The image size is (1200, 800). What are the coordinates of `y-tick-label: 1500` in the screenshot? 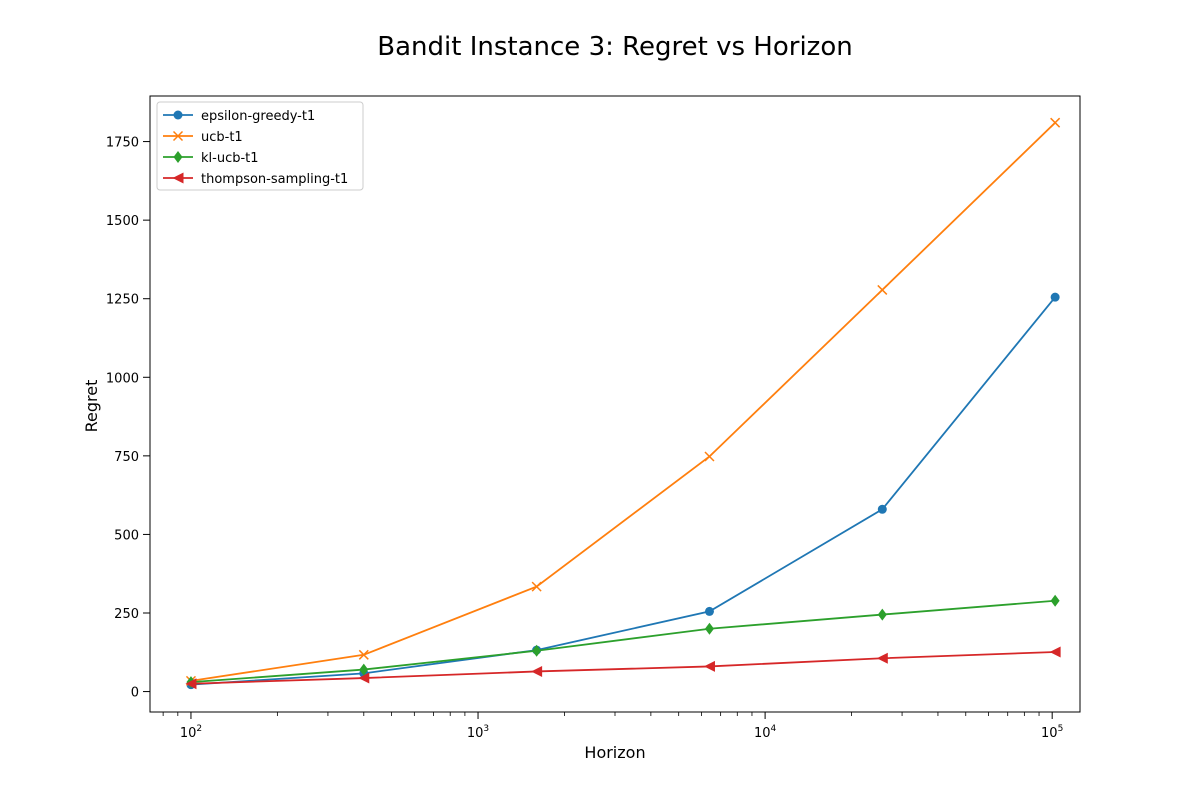 It's located at (122, 221).